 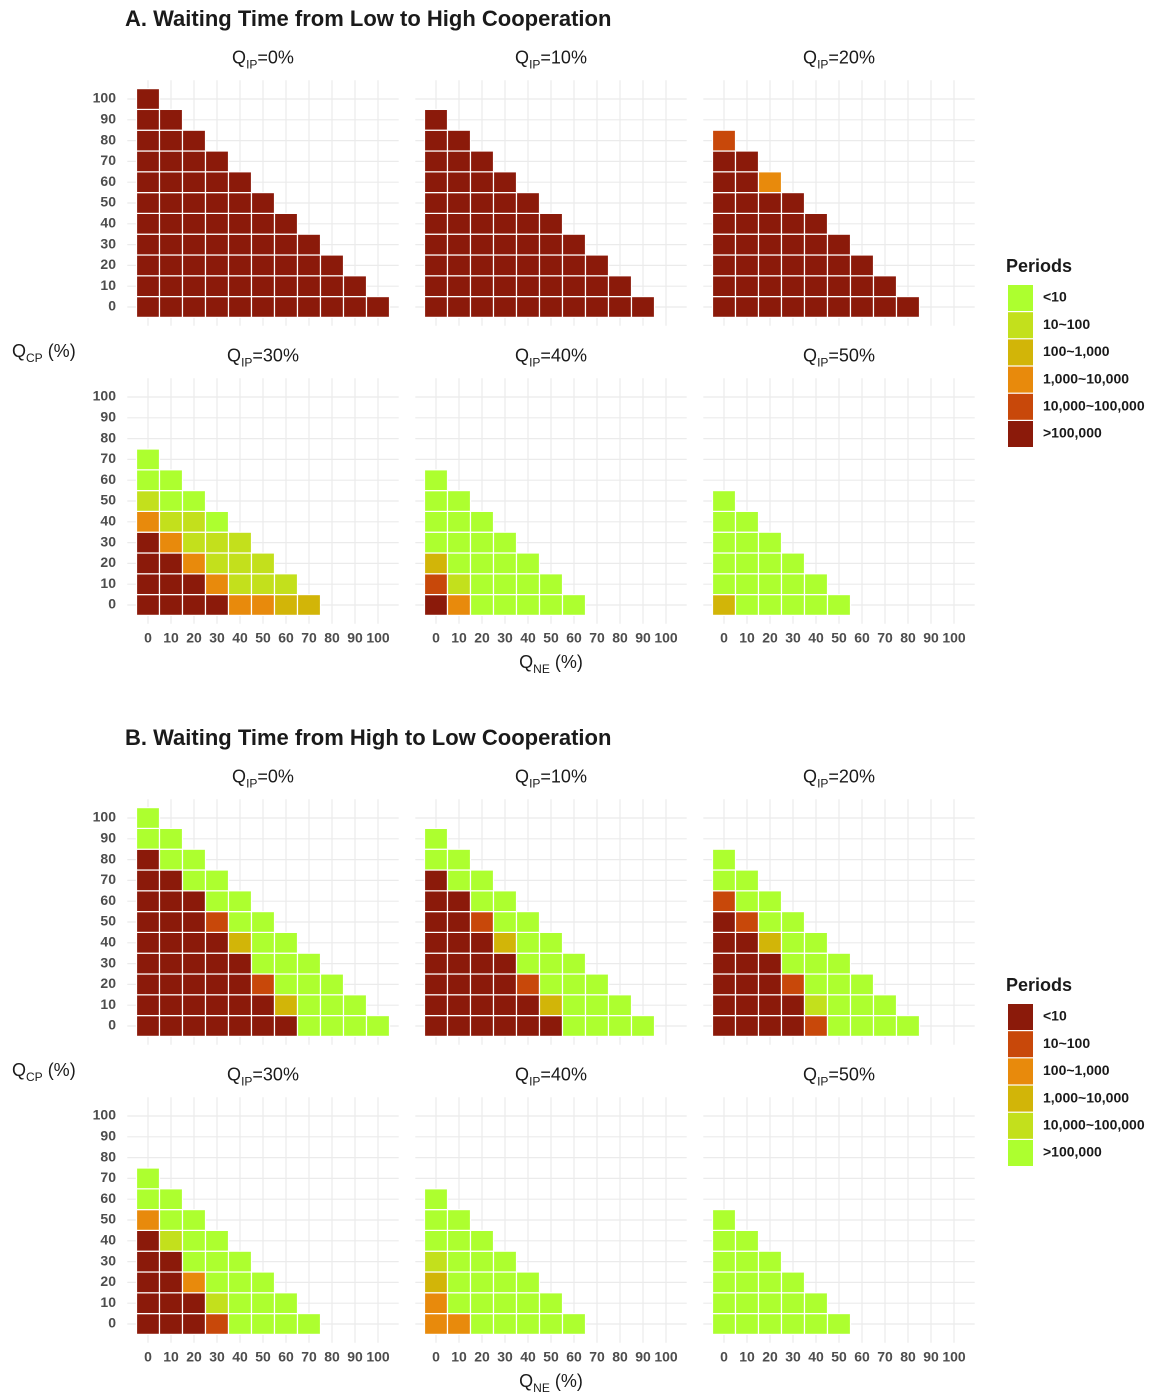 What do you see at coordinates (620, 1356) in the screenshot?
I see `x-tick-label: 80` at bounding box center [620, 1356].